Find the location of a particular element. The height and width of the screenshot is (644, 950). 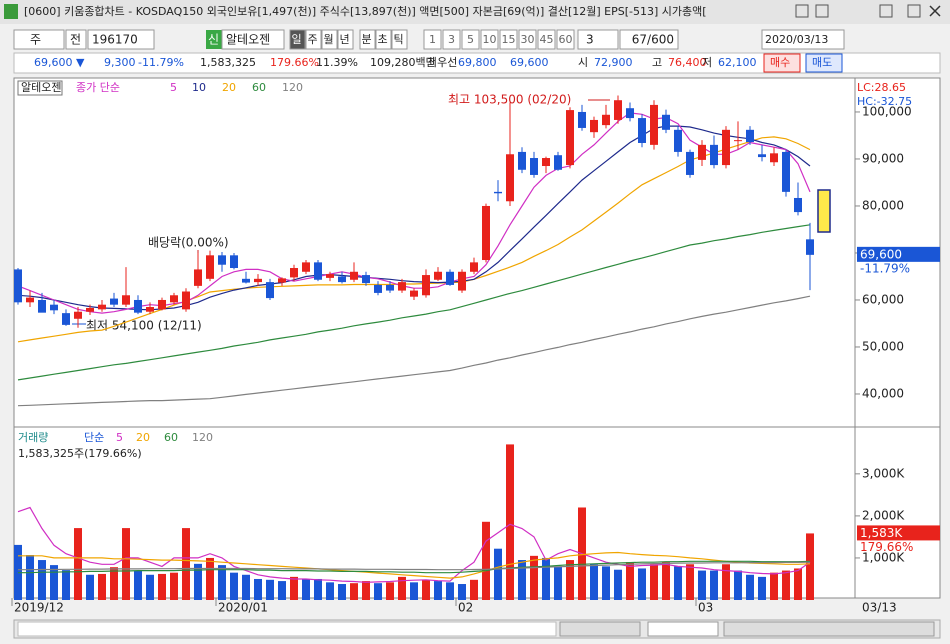

volume: 1,583,325 is located at coordinates (228, 62).